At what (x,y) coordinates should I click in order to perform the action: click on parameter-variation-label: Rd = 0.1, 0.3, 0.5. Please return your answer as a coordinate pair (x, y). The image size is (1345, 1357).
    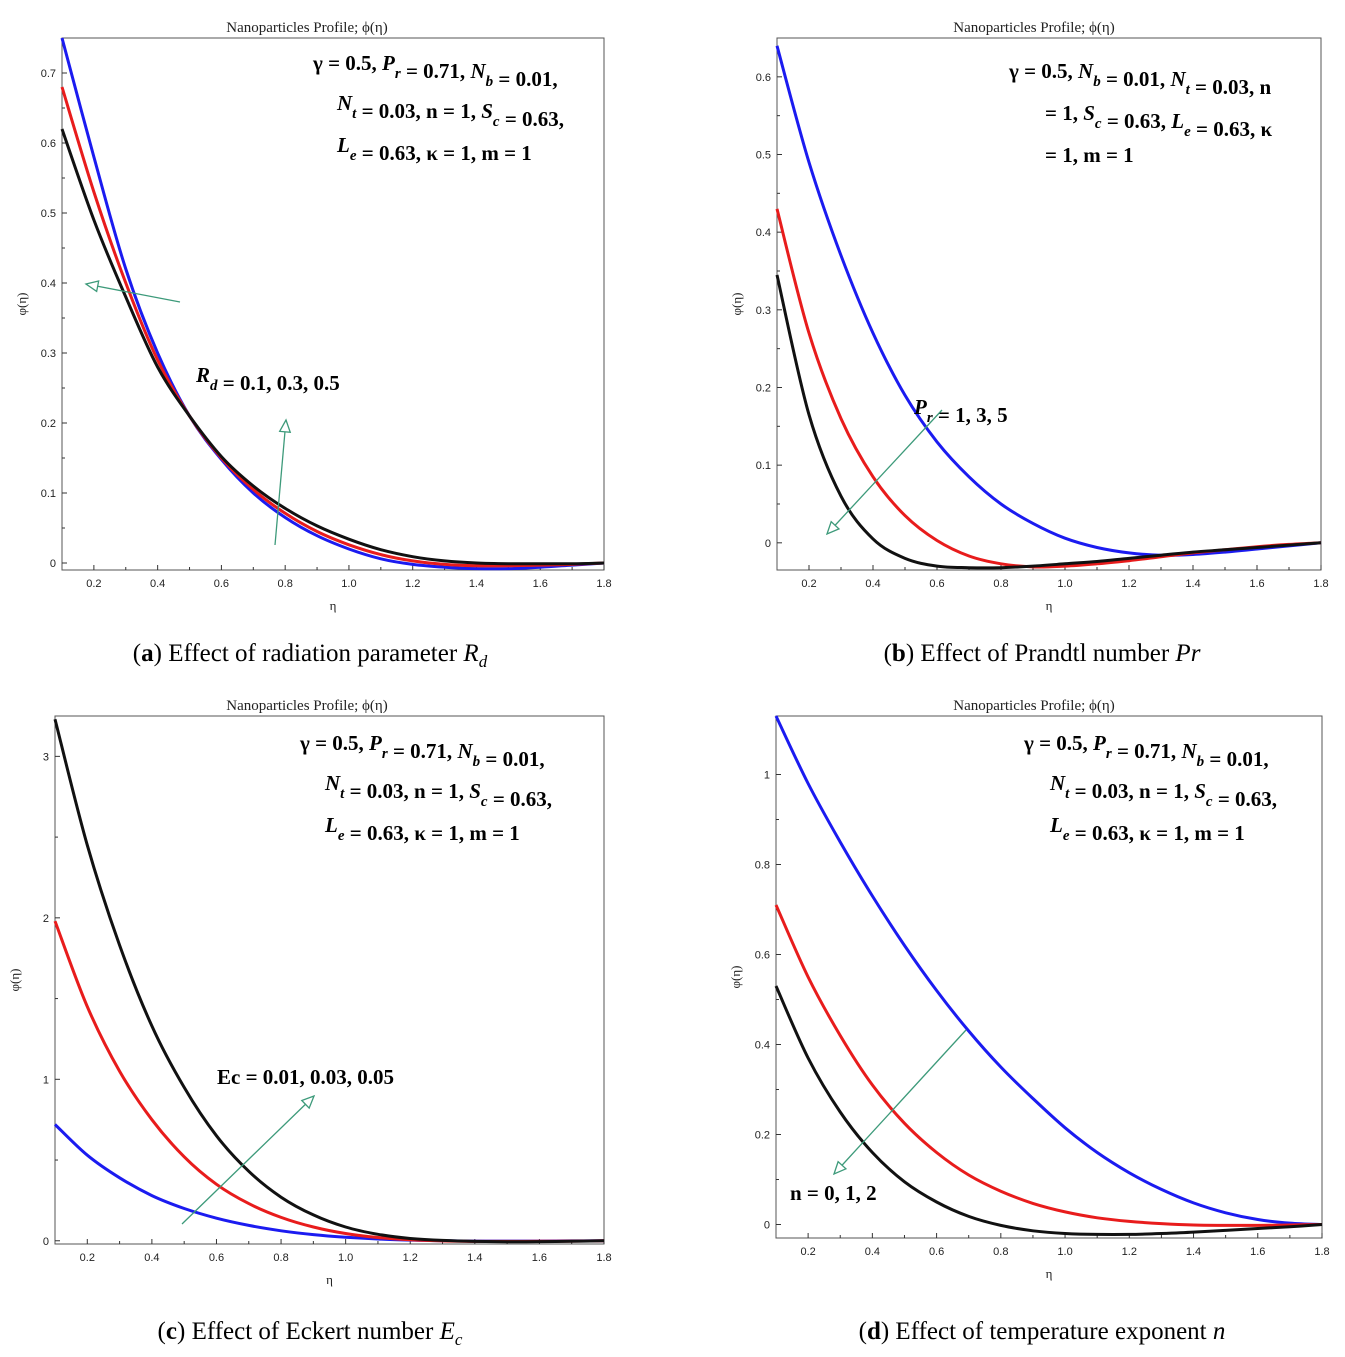
    Looking at the image, I should click on (267, 379).